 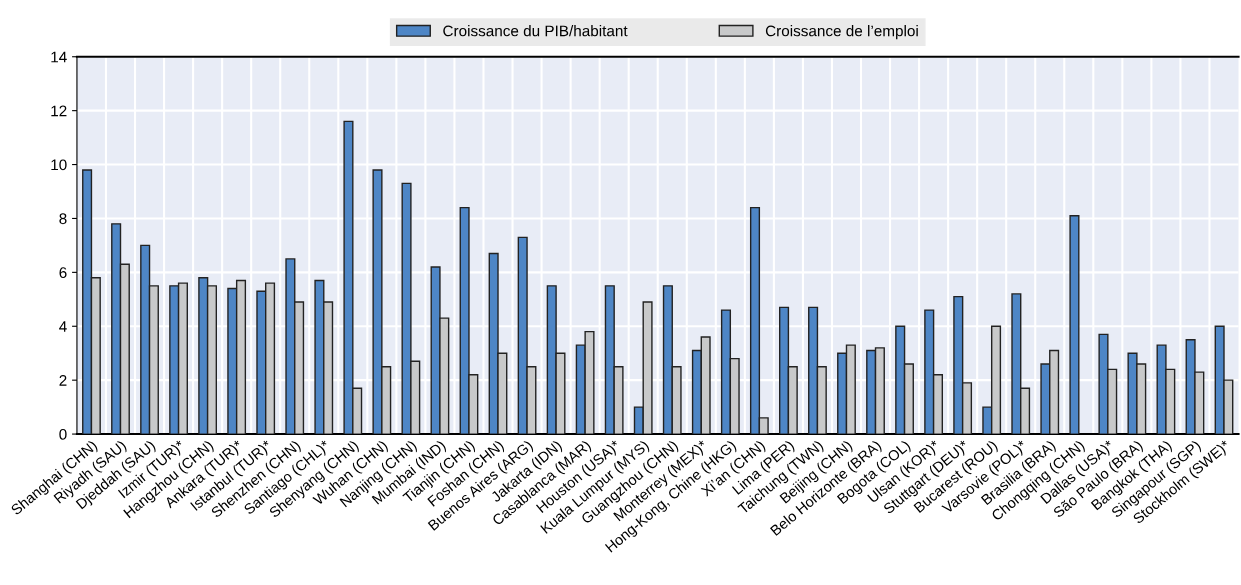 I want to click on y-tick-label: 8, so click(x=63, y=219).